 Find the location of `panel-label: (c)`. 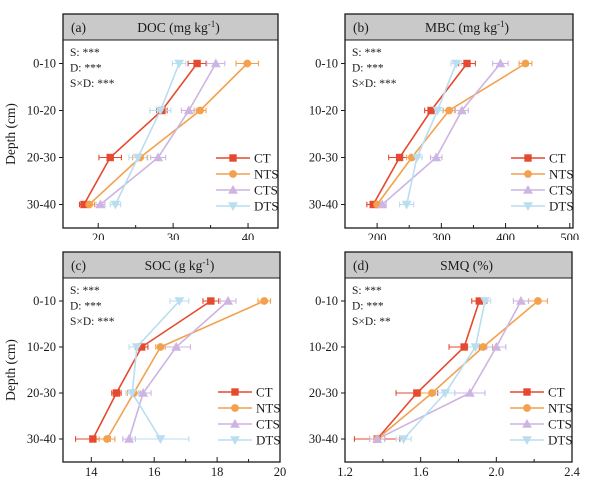

panel-label: (c) is located at coordinates (78, 265).